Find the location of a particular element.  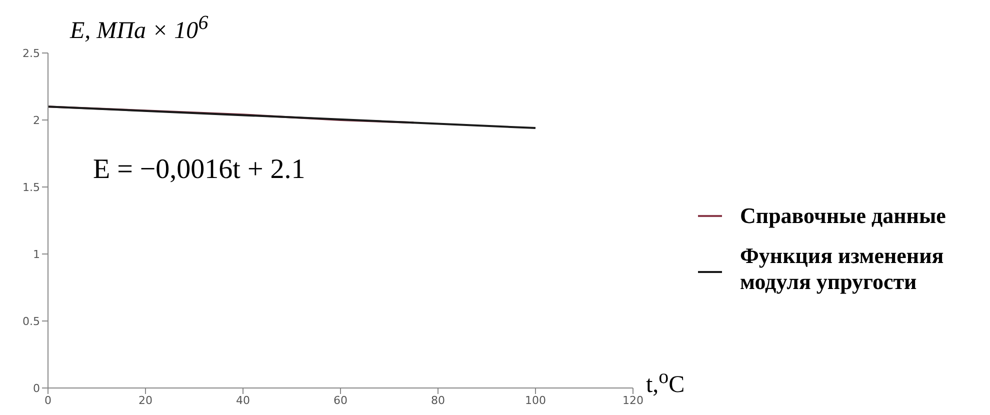

x-tick-label: 40 is located at coordinates (243, 400).